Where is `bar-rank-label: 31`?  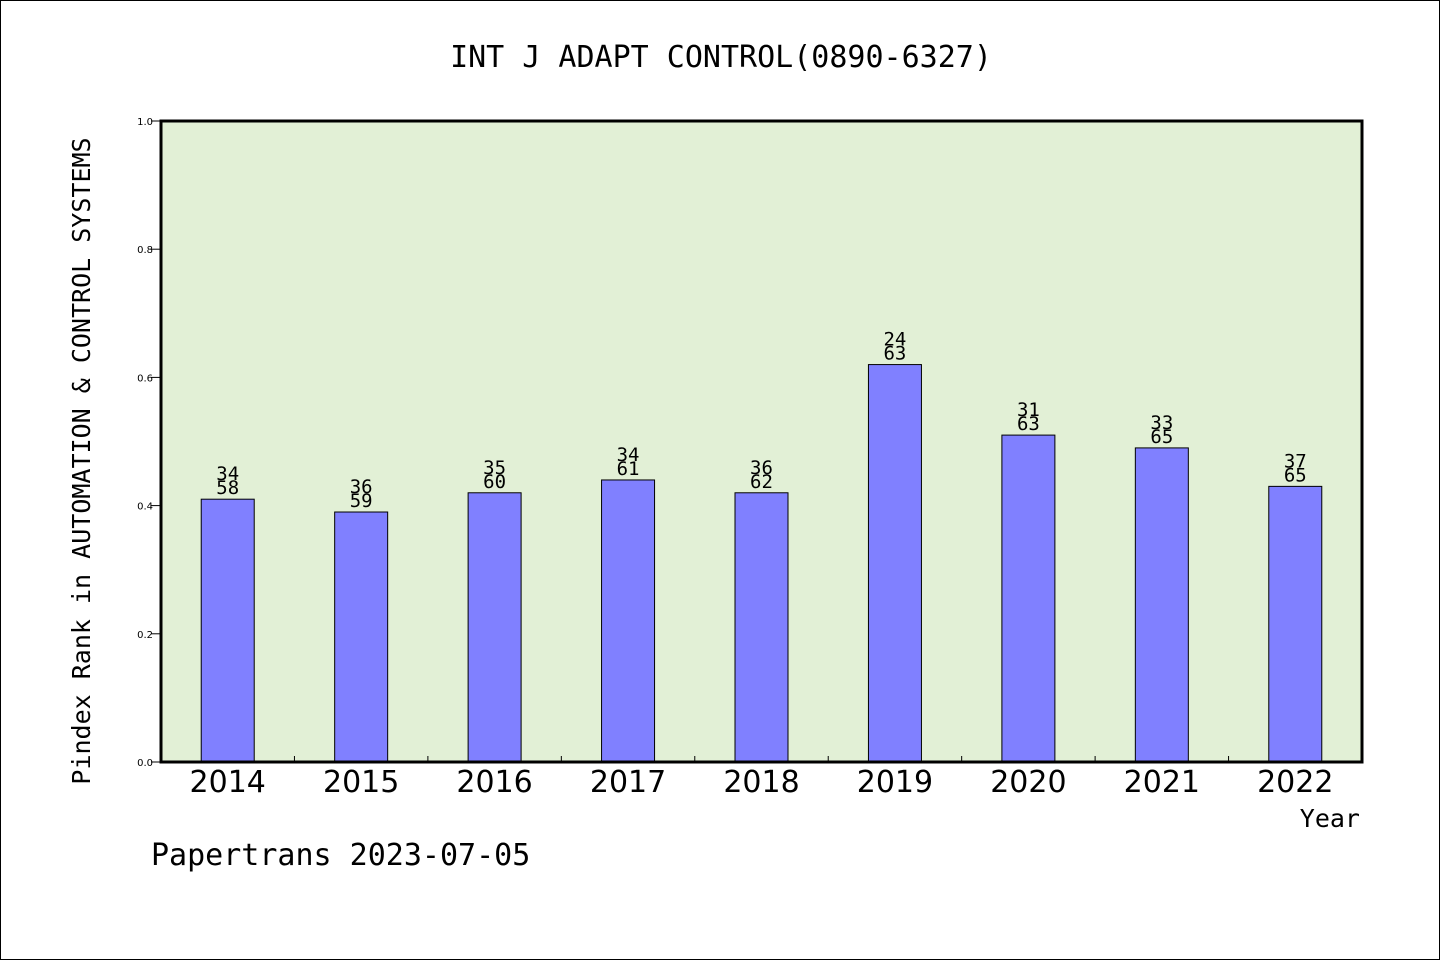
bar-rank-label: 31 is located at coordinates (1028, 410).